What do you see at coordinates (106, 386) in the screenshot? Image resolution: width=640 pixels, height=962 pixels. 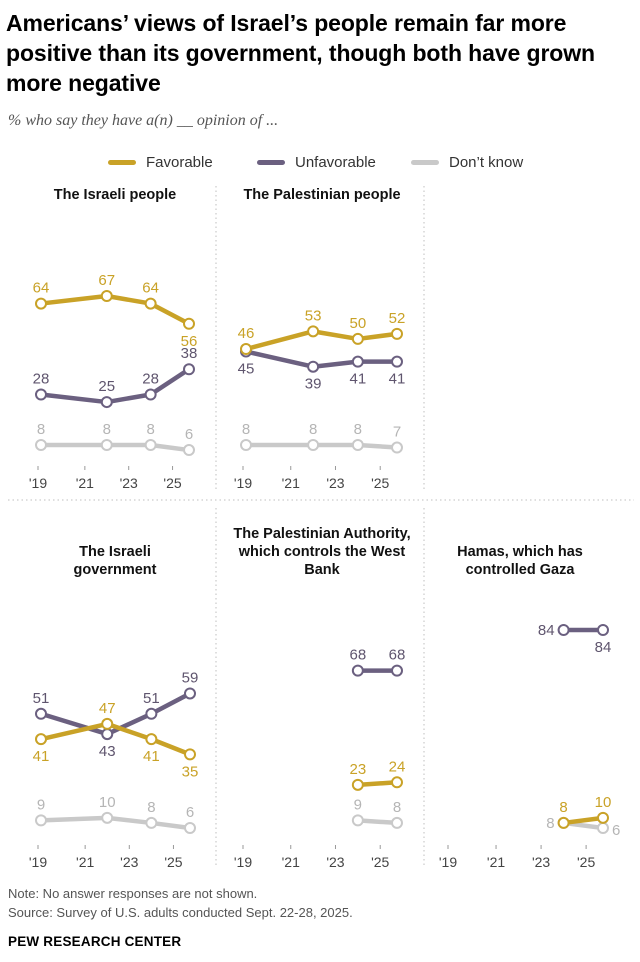 I see `data-label-unfavorable: 25` at bounding box center [106, 386].